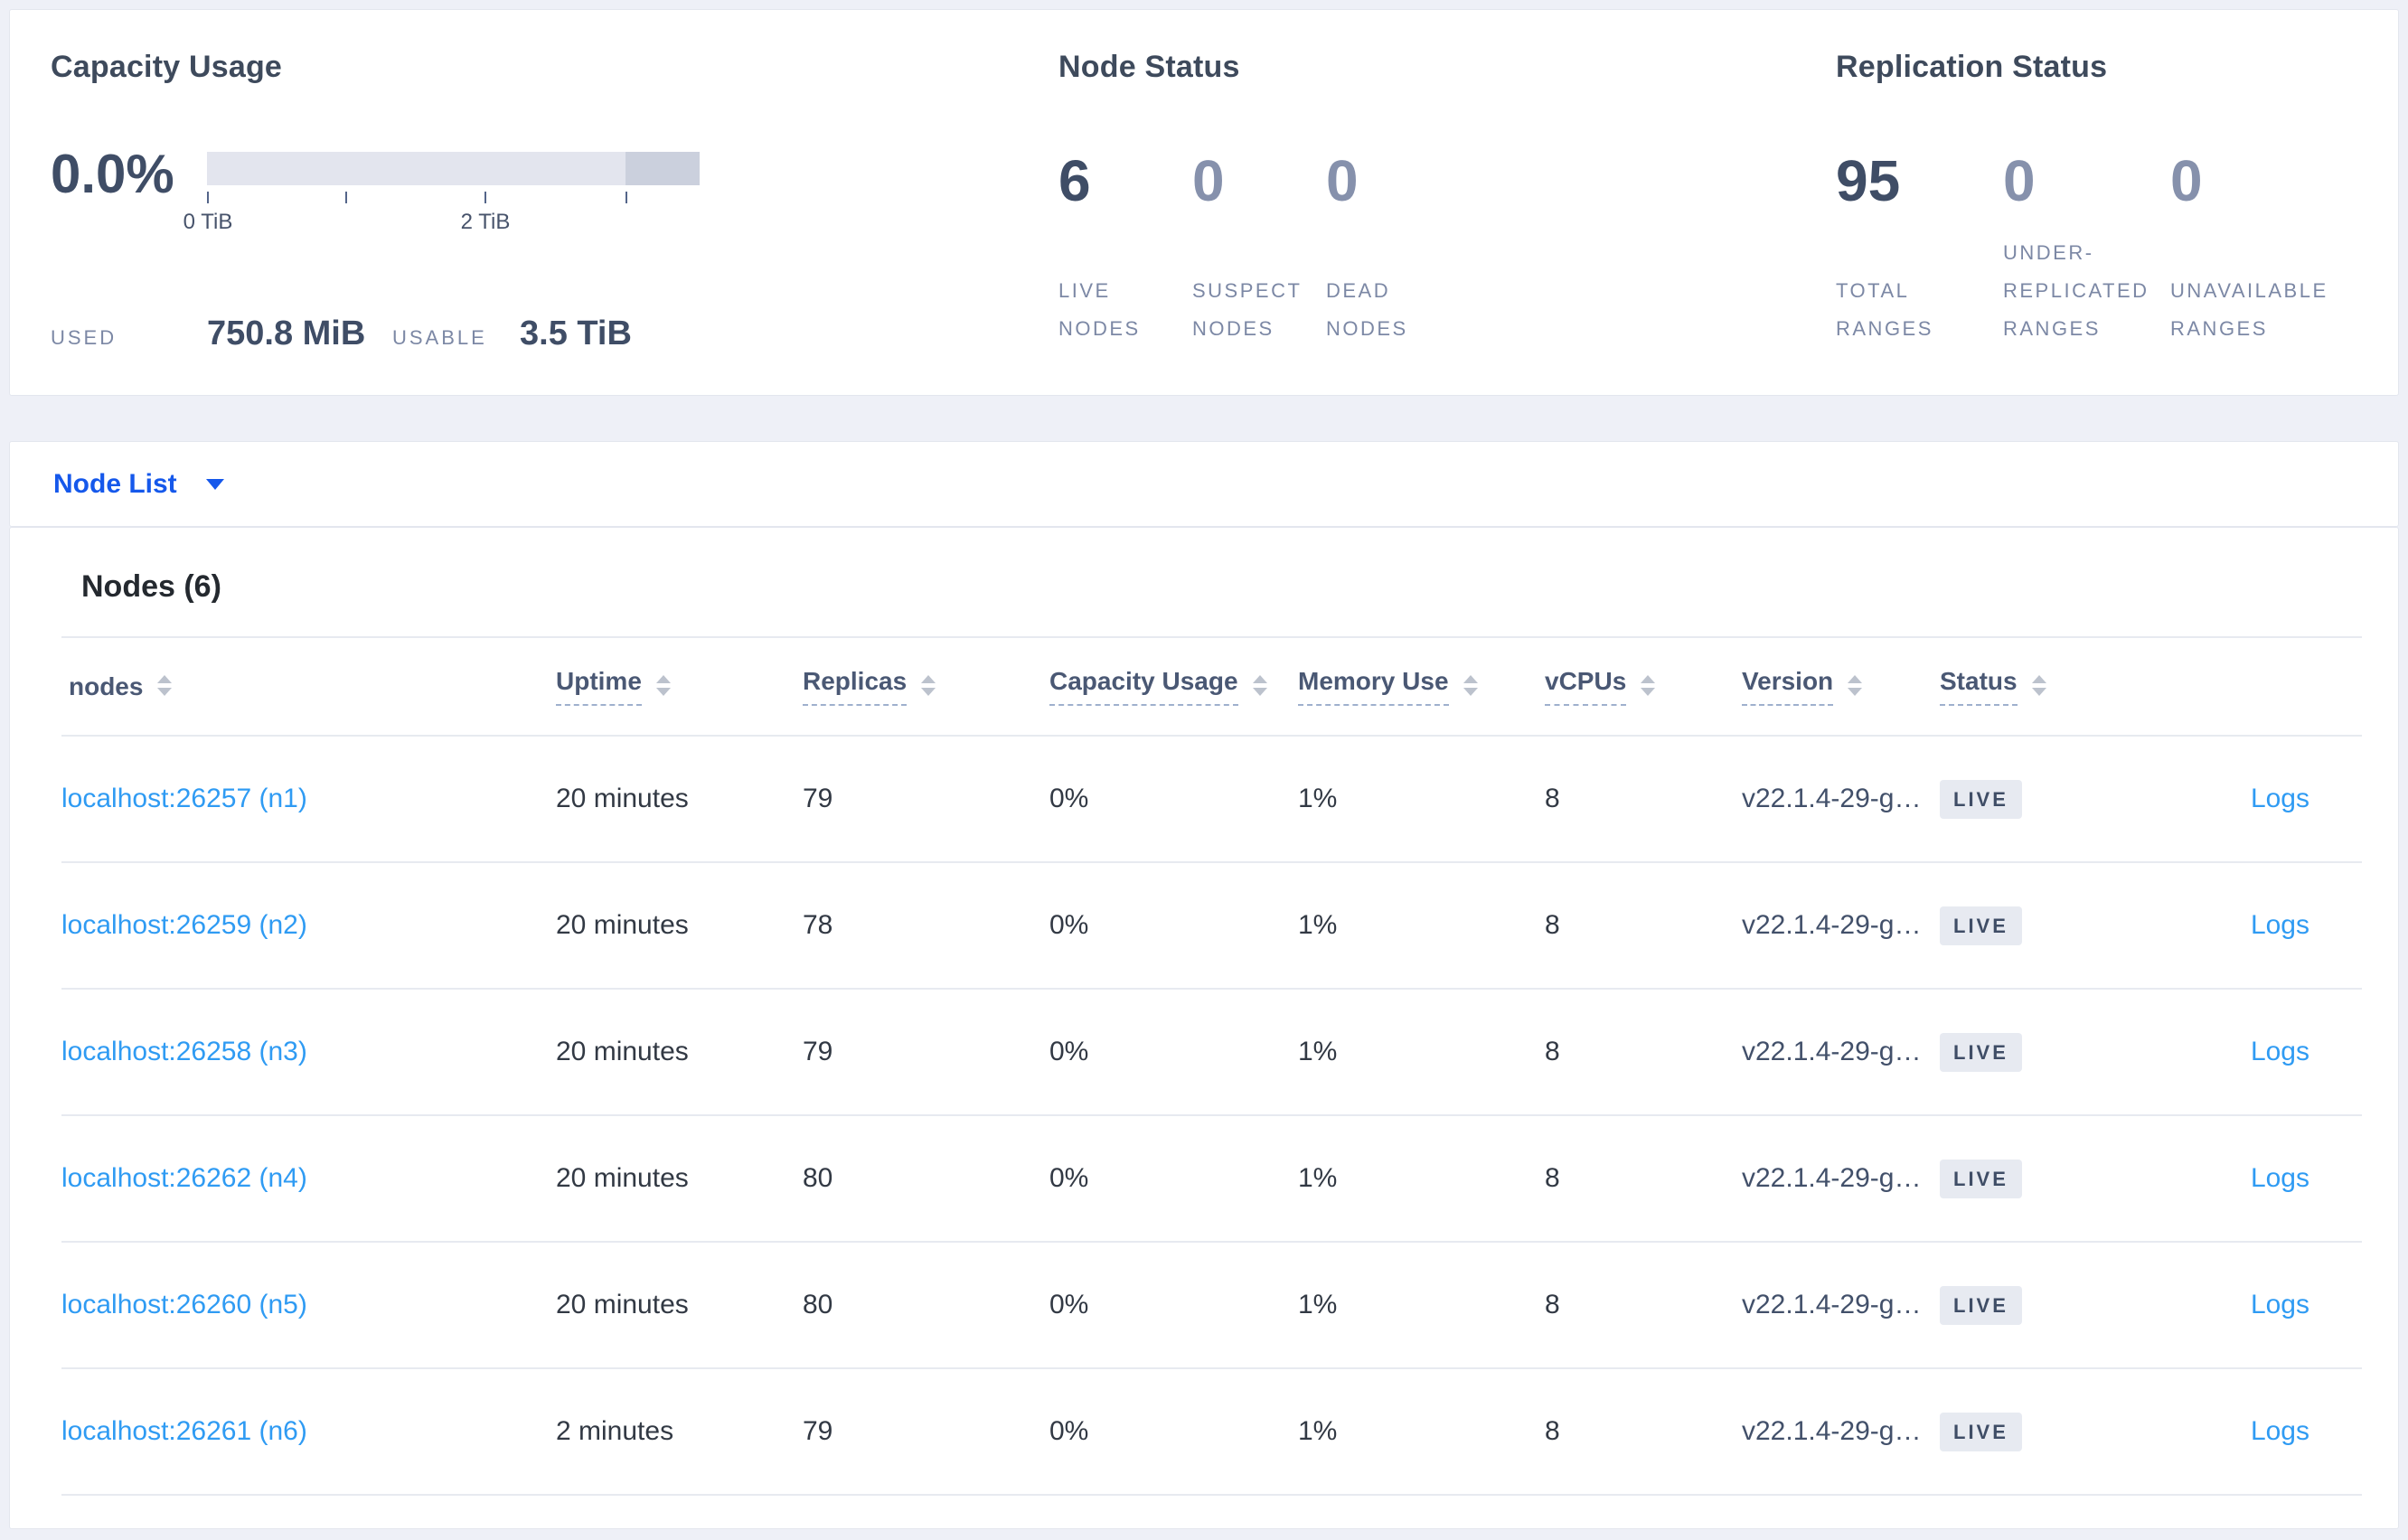  I want to click on axis-tick-label: 2 TiB, so click(485, 222).